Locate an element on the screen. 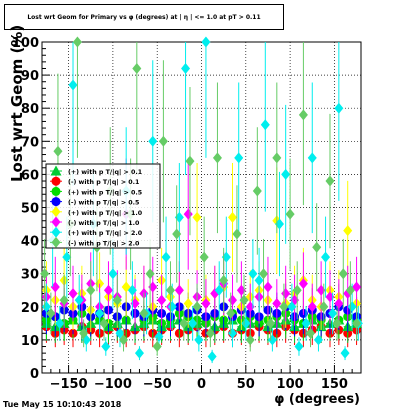  legend-box is located at coordinates (103, 206).